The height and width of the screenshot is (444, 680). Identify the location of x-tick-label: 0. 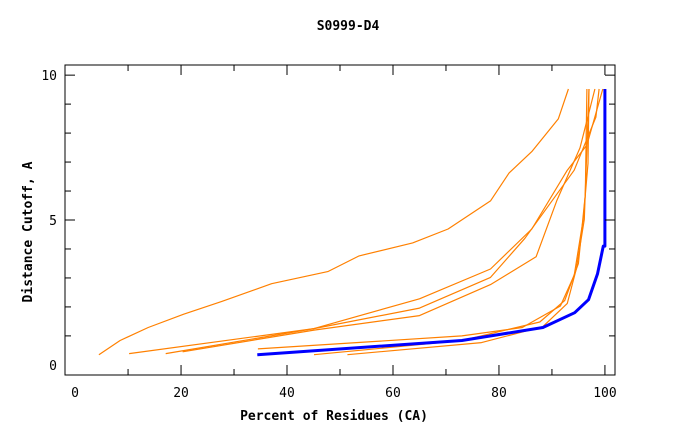
(75, 393).